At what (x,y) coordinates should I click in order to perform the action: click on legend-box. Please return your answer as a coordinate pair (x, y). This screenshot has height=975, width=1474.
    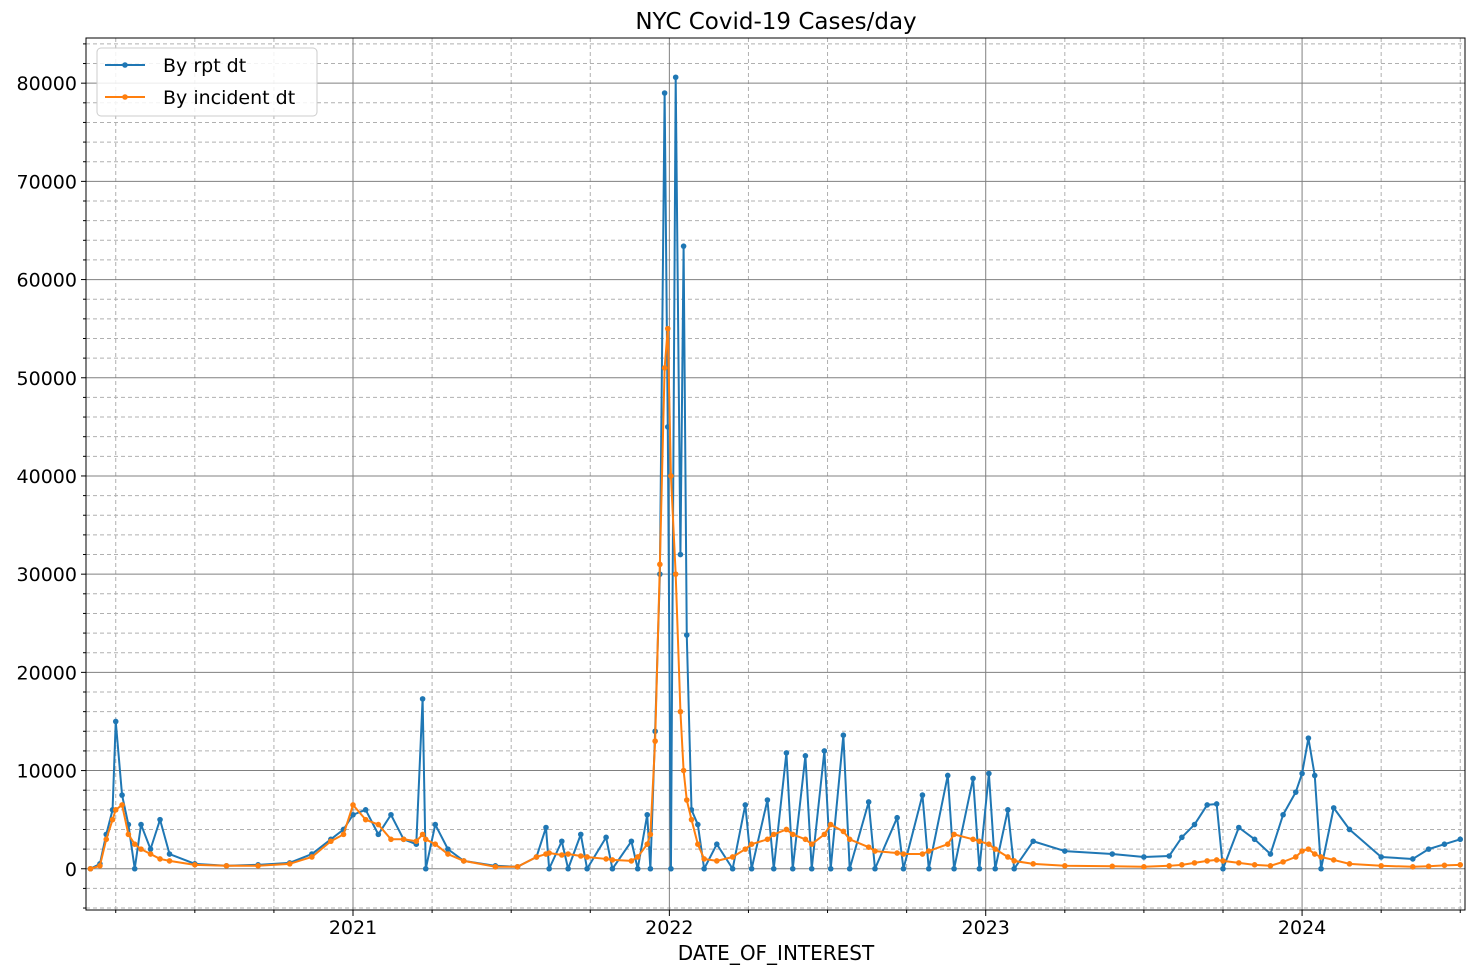
    Looking at the image, I should click on (207, 82).